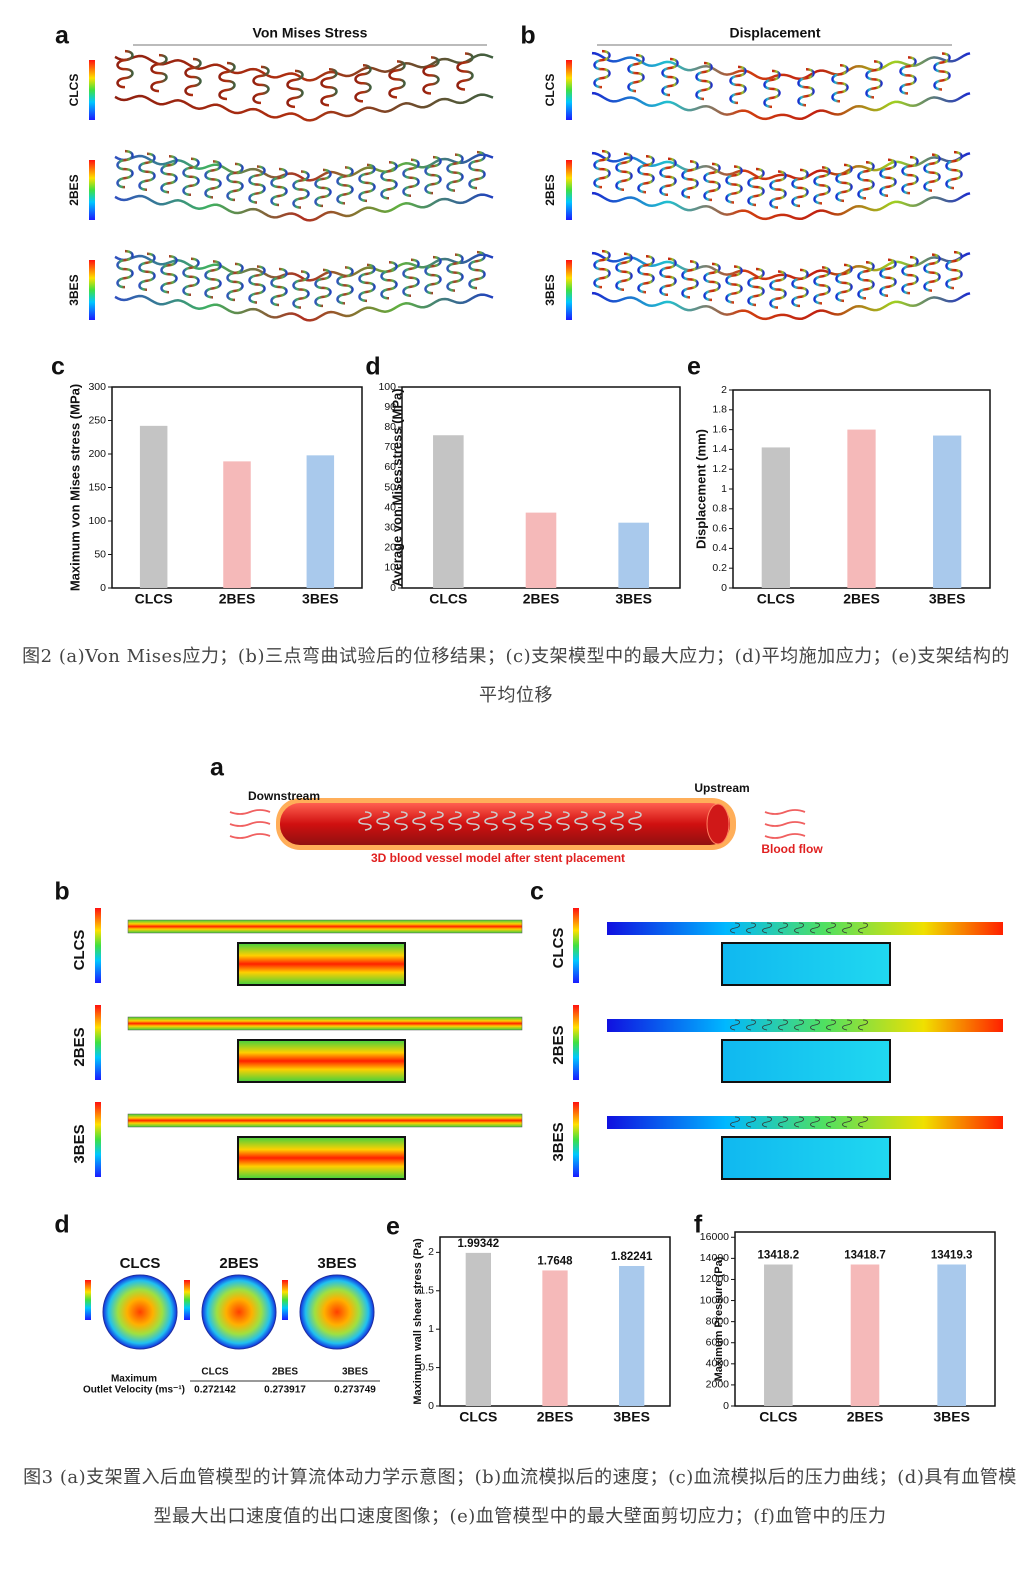 Image resolution: width=1032 pixels, height=1581 pixels. Describe the element at coordinates (355, 1372) in the screenshot. I see `table-header: 3BES` at that location.